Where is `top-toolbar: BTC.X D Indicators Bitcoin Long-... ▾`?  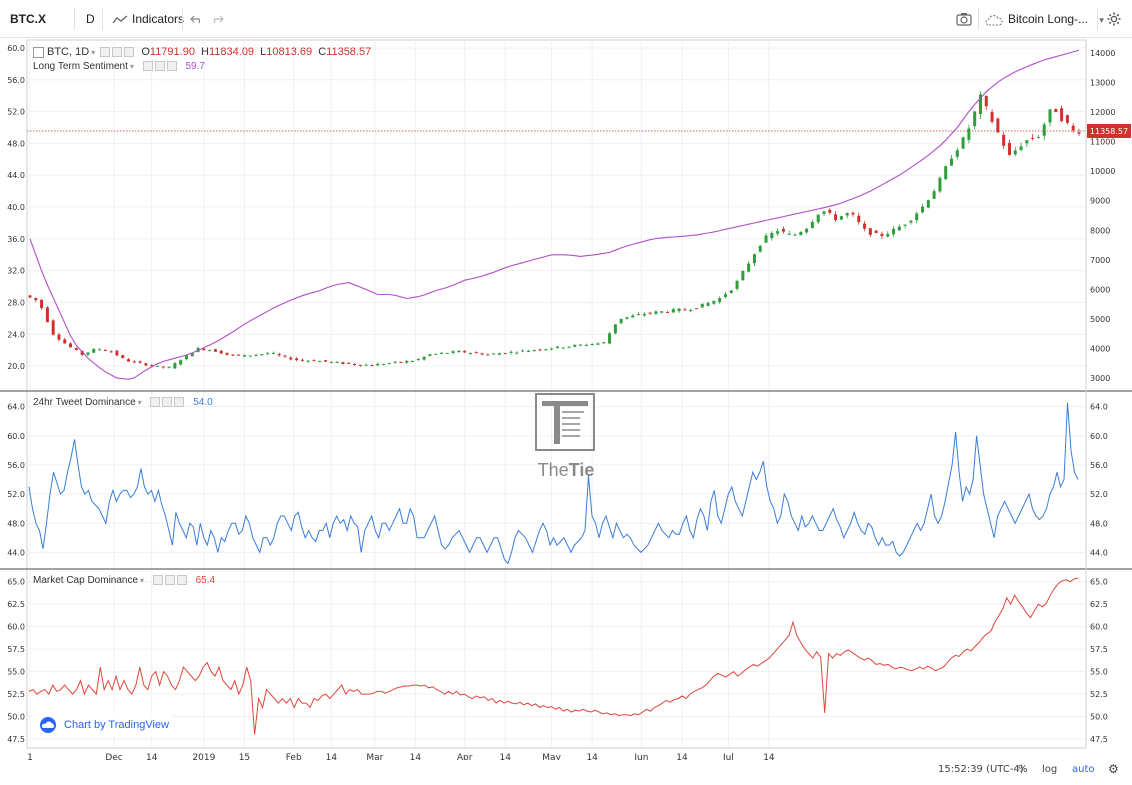
top-toolbar: BTC.X D Indicators Bitcoin Long-... ▾ is located at coordinates (566, 19).